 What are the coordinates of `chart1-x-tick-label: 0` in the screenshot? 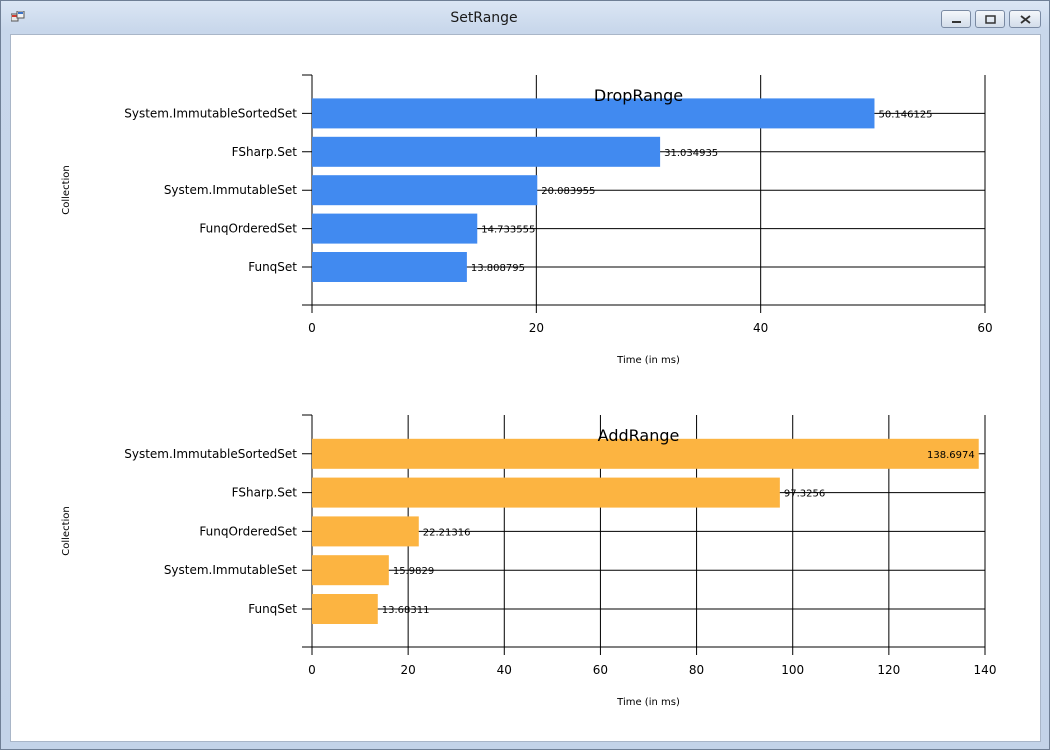 It's located at (312, 328).